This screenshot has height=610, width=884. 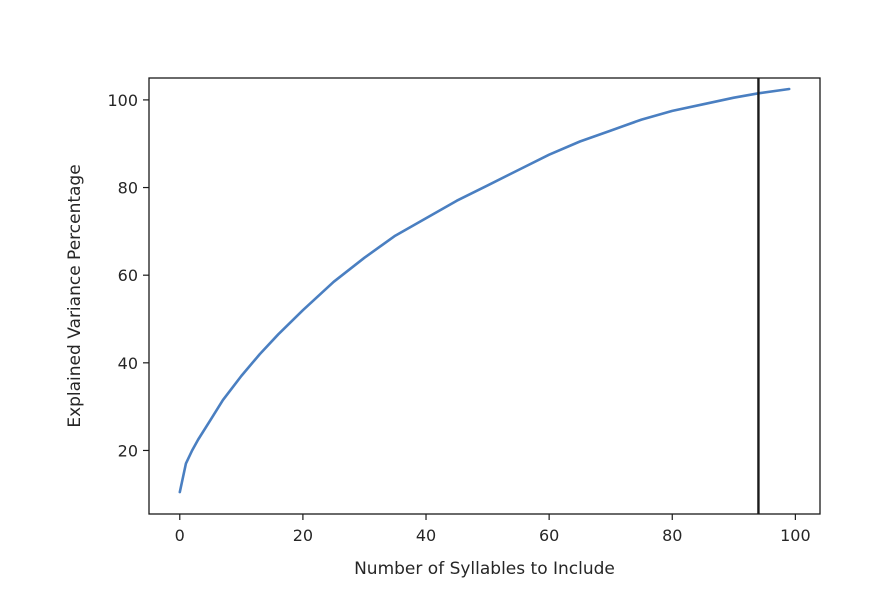 I want to click on y-tick-label: 100, so click(x=122, y=100).